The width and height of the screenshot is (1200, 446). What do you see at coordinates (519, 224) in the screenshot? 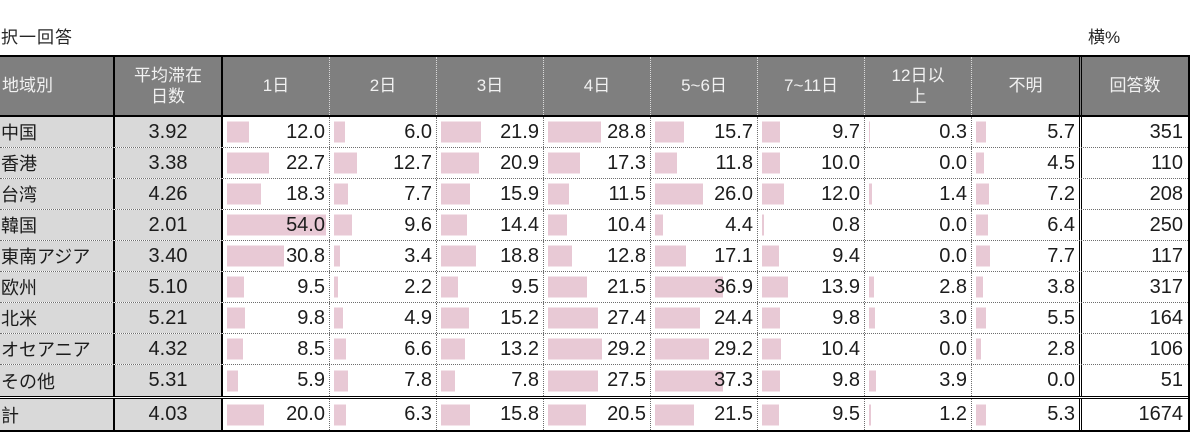
I see `percent-value: 14.4` at bounding box center [519, 224].